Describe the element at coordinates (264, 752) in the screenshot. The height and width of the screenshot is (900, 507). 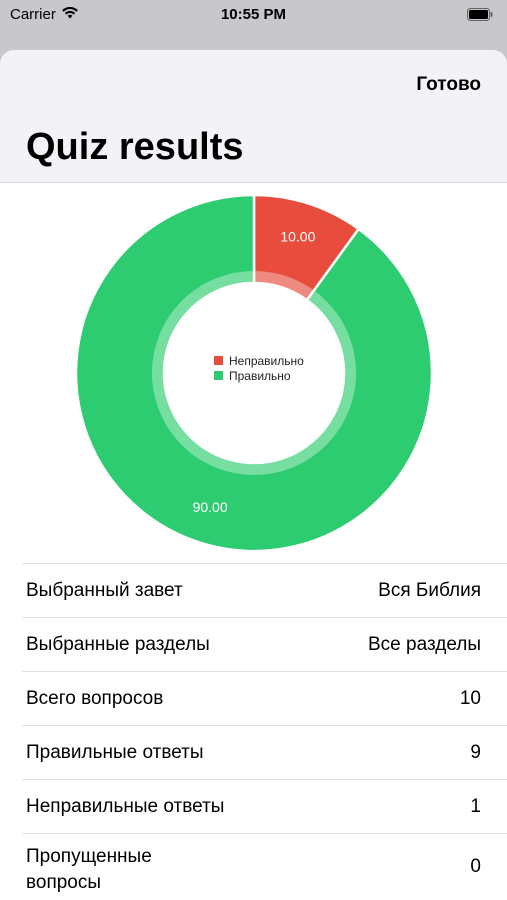
I see `row-correct-answers: Правильные ответы 9` at that location.